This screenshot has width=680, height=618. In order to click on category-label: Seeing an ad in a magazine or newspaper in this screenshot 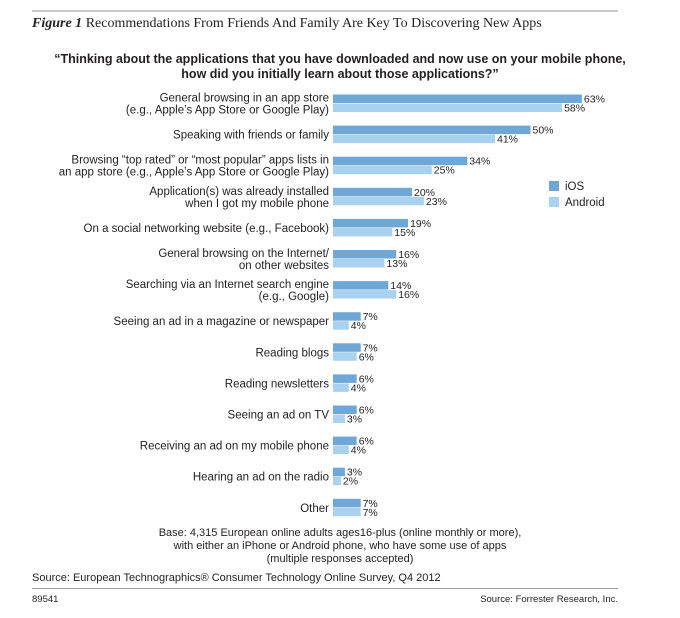, I will do `click(222, 322)`.